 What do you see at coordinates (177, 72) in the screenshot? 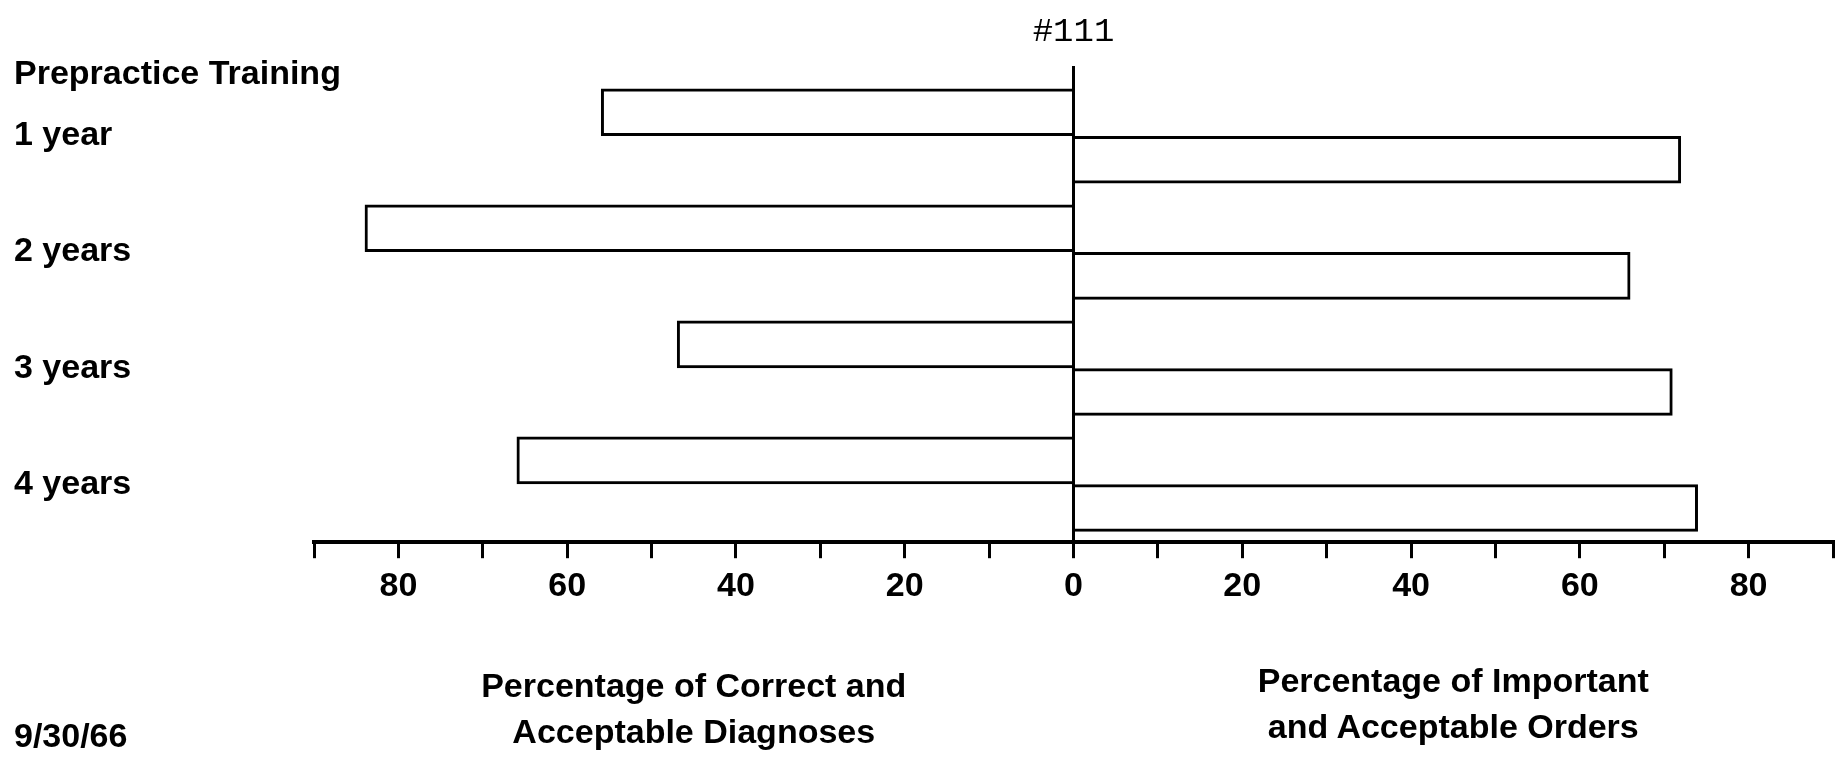
I see `y-axis-title: Prepractice Training` at bounding box center [177, 72].